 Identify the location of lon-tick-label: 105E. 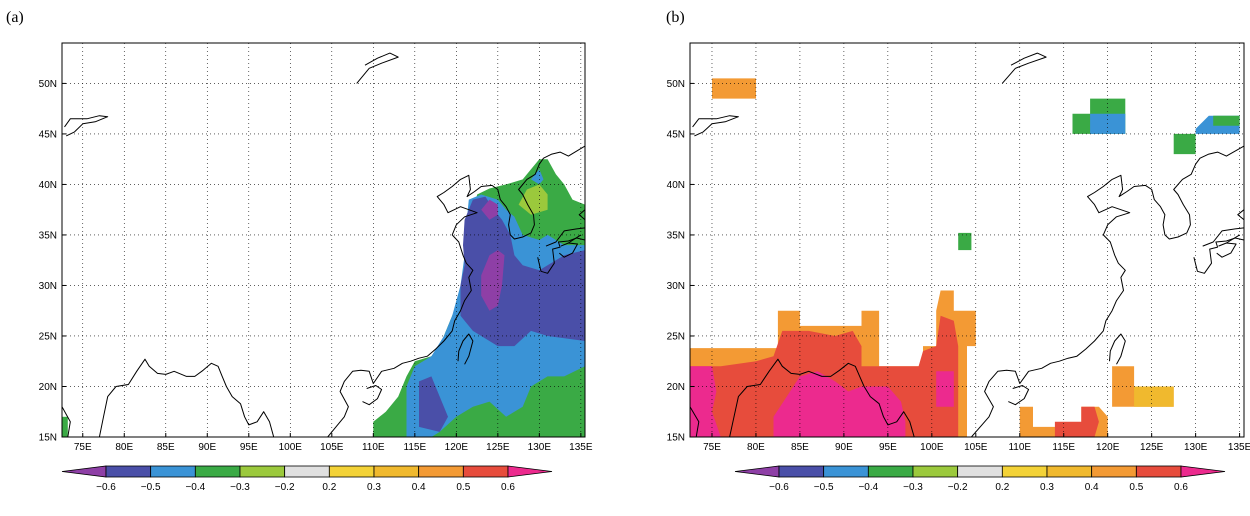
(976, 447).